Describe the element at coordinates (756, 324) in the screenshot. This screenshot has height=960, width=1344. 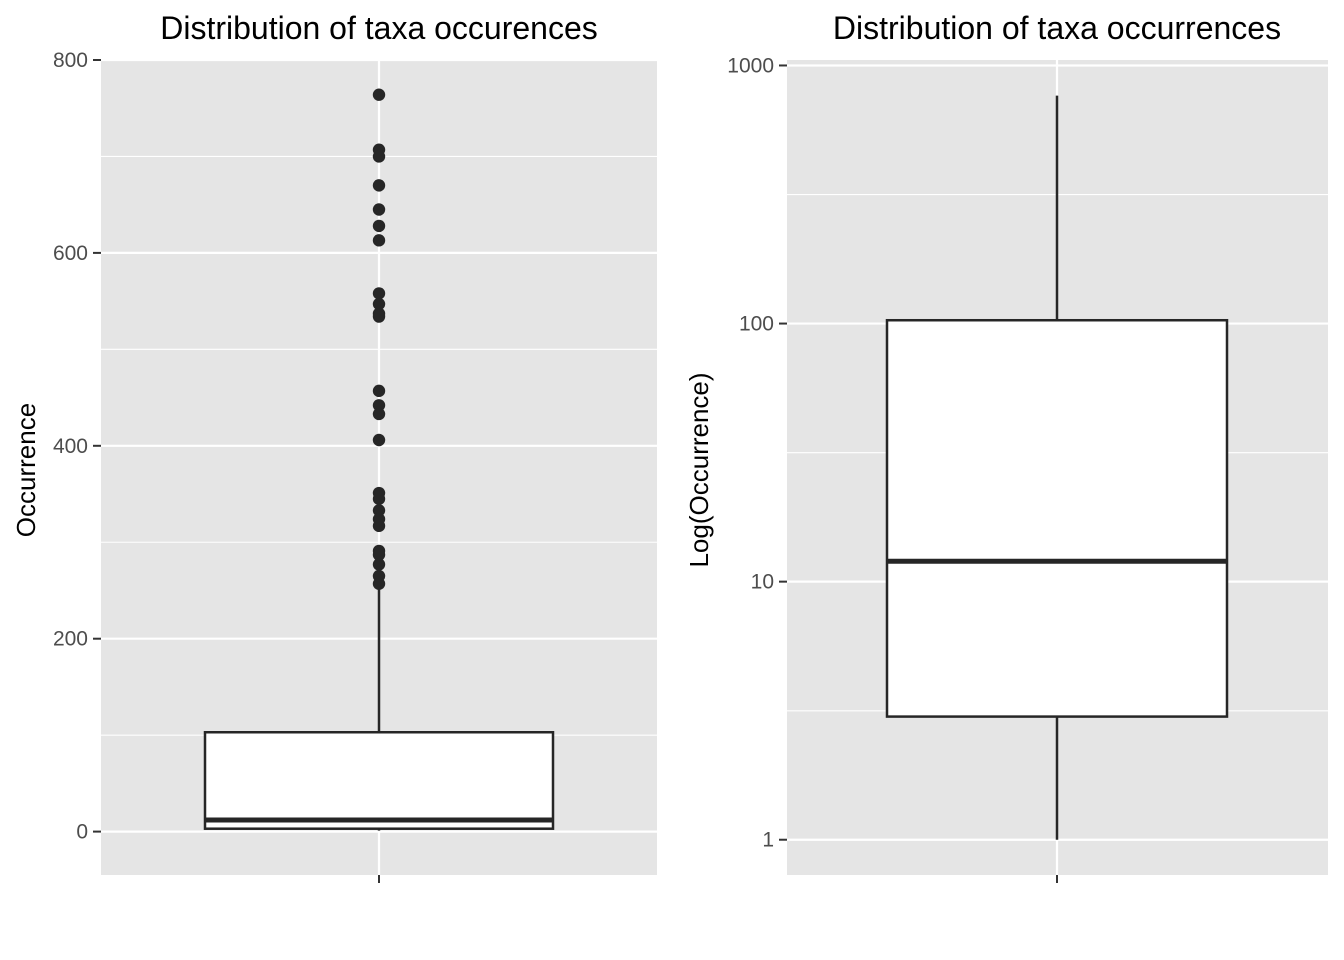
I see `y-tick-label: 100` at that location.